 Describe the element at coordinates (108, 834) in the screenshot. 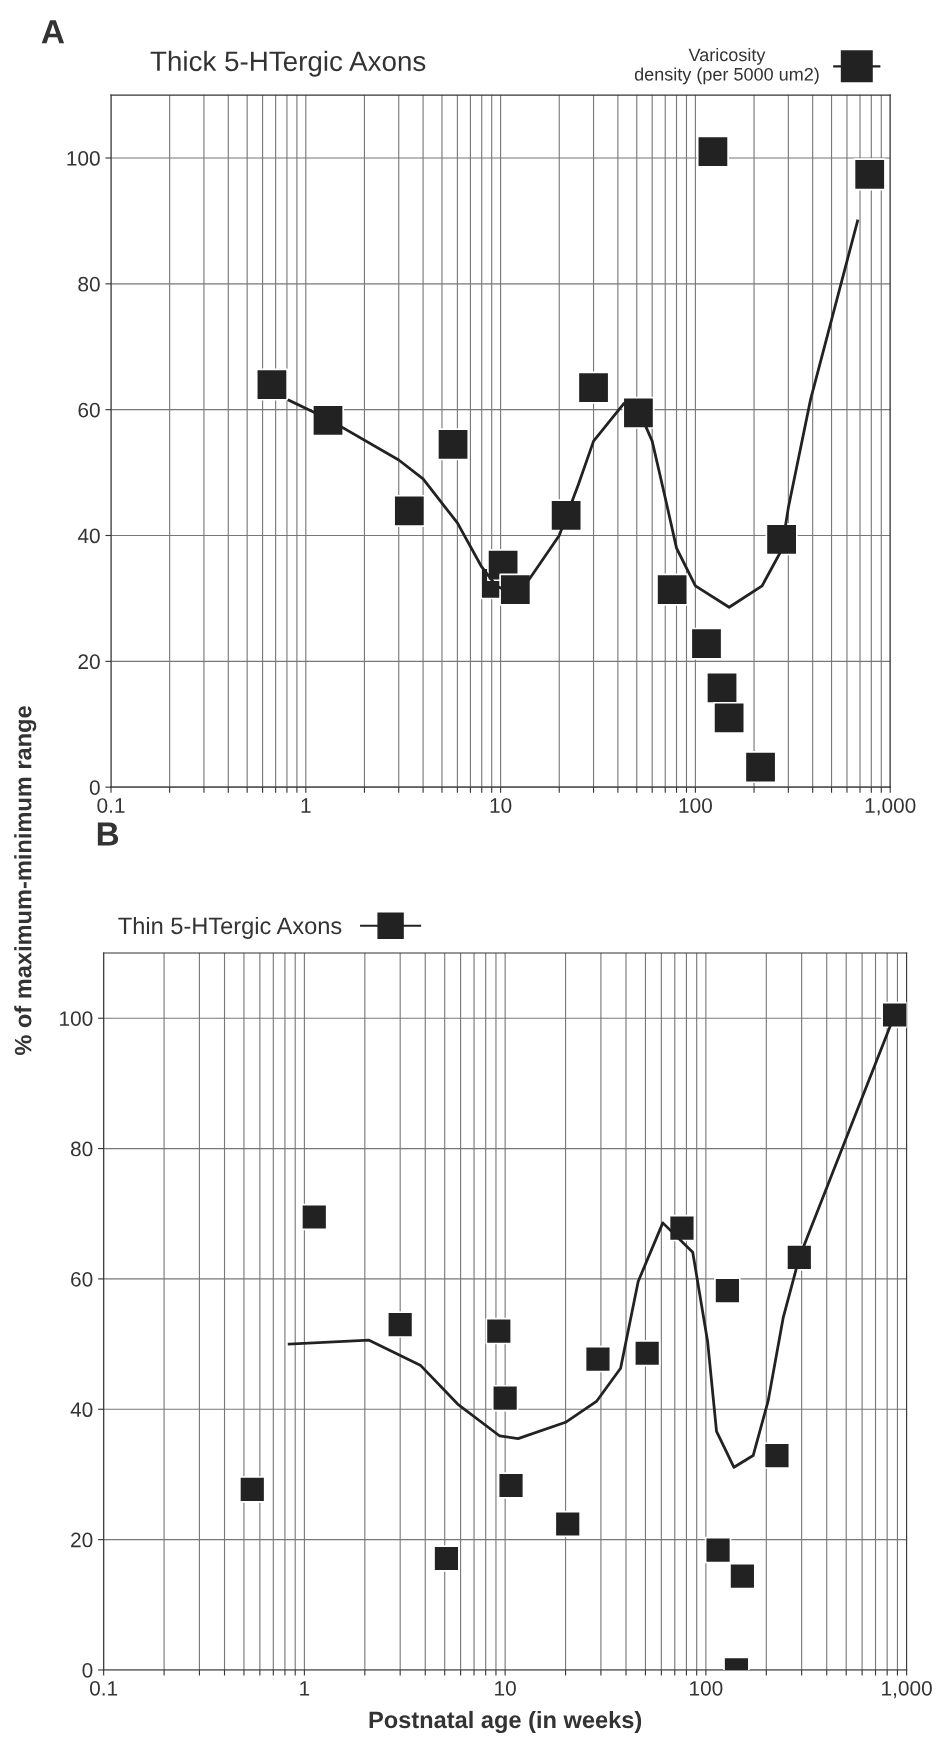

I see `chart-title: B` at that location.